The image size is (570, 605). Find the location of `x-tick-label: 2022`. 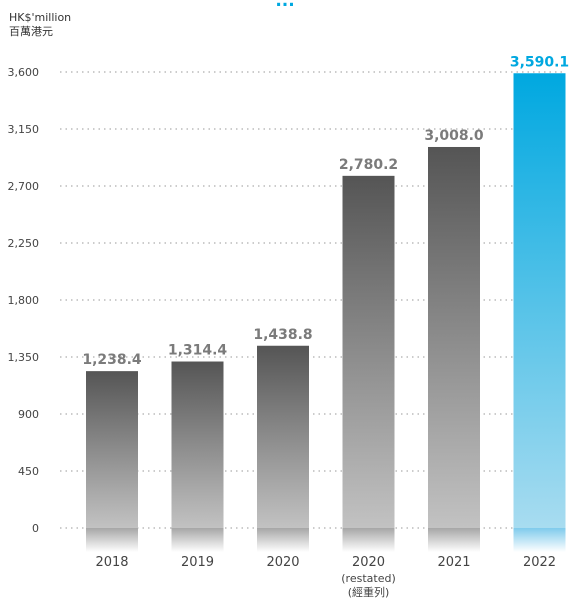

x-tick-label: 2022 is located at coordinates (539, 562).